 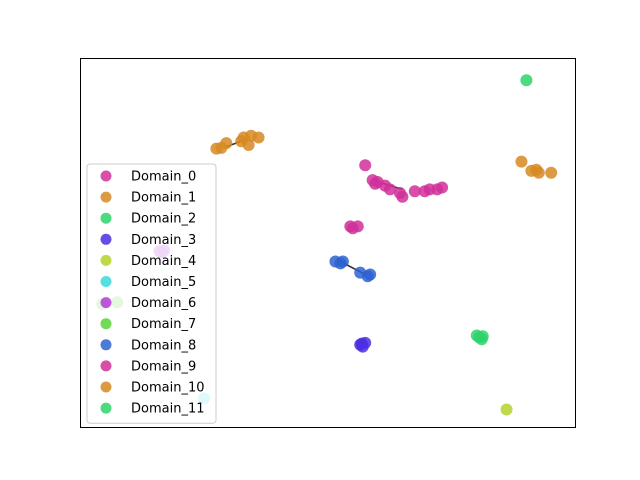 I want to click on legend-label: Domain_2, so click(x=163, y=219).